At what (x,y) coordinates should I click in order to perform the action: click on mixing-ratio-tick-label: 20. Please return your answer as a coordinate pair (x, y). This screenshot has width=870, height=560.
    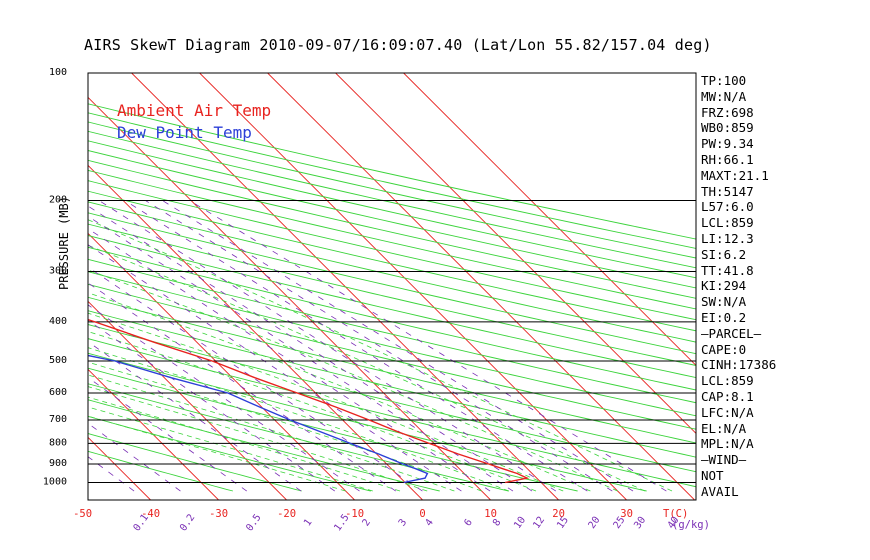
    Looking at the image, I should click on (595, 523).